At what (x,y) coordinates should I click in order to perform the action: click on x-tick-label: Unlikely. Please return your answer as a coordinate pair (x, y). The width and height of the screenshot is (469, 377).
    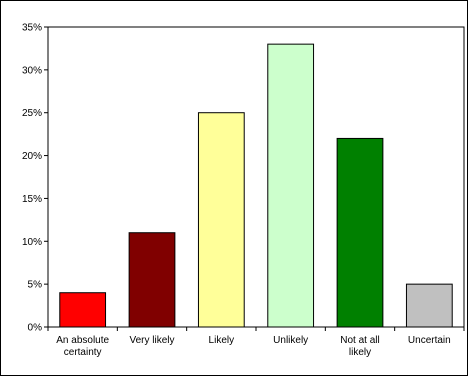
    Looking at the image, I should click on (290, 340).